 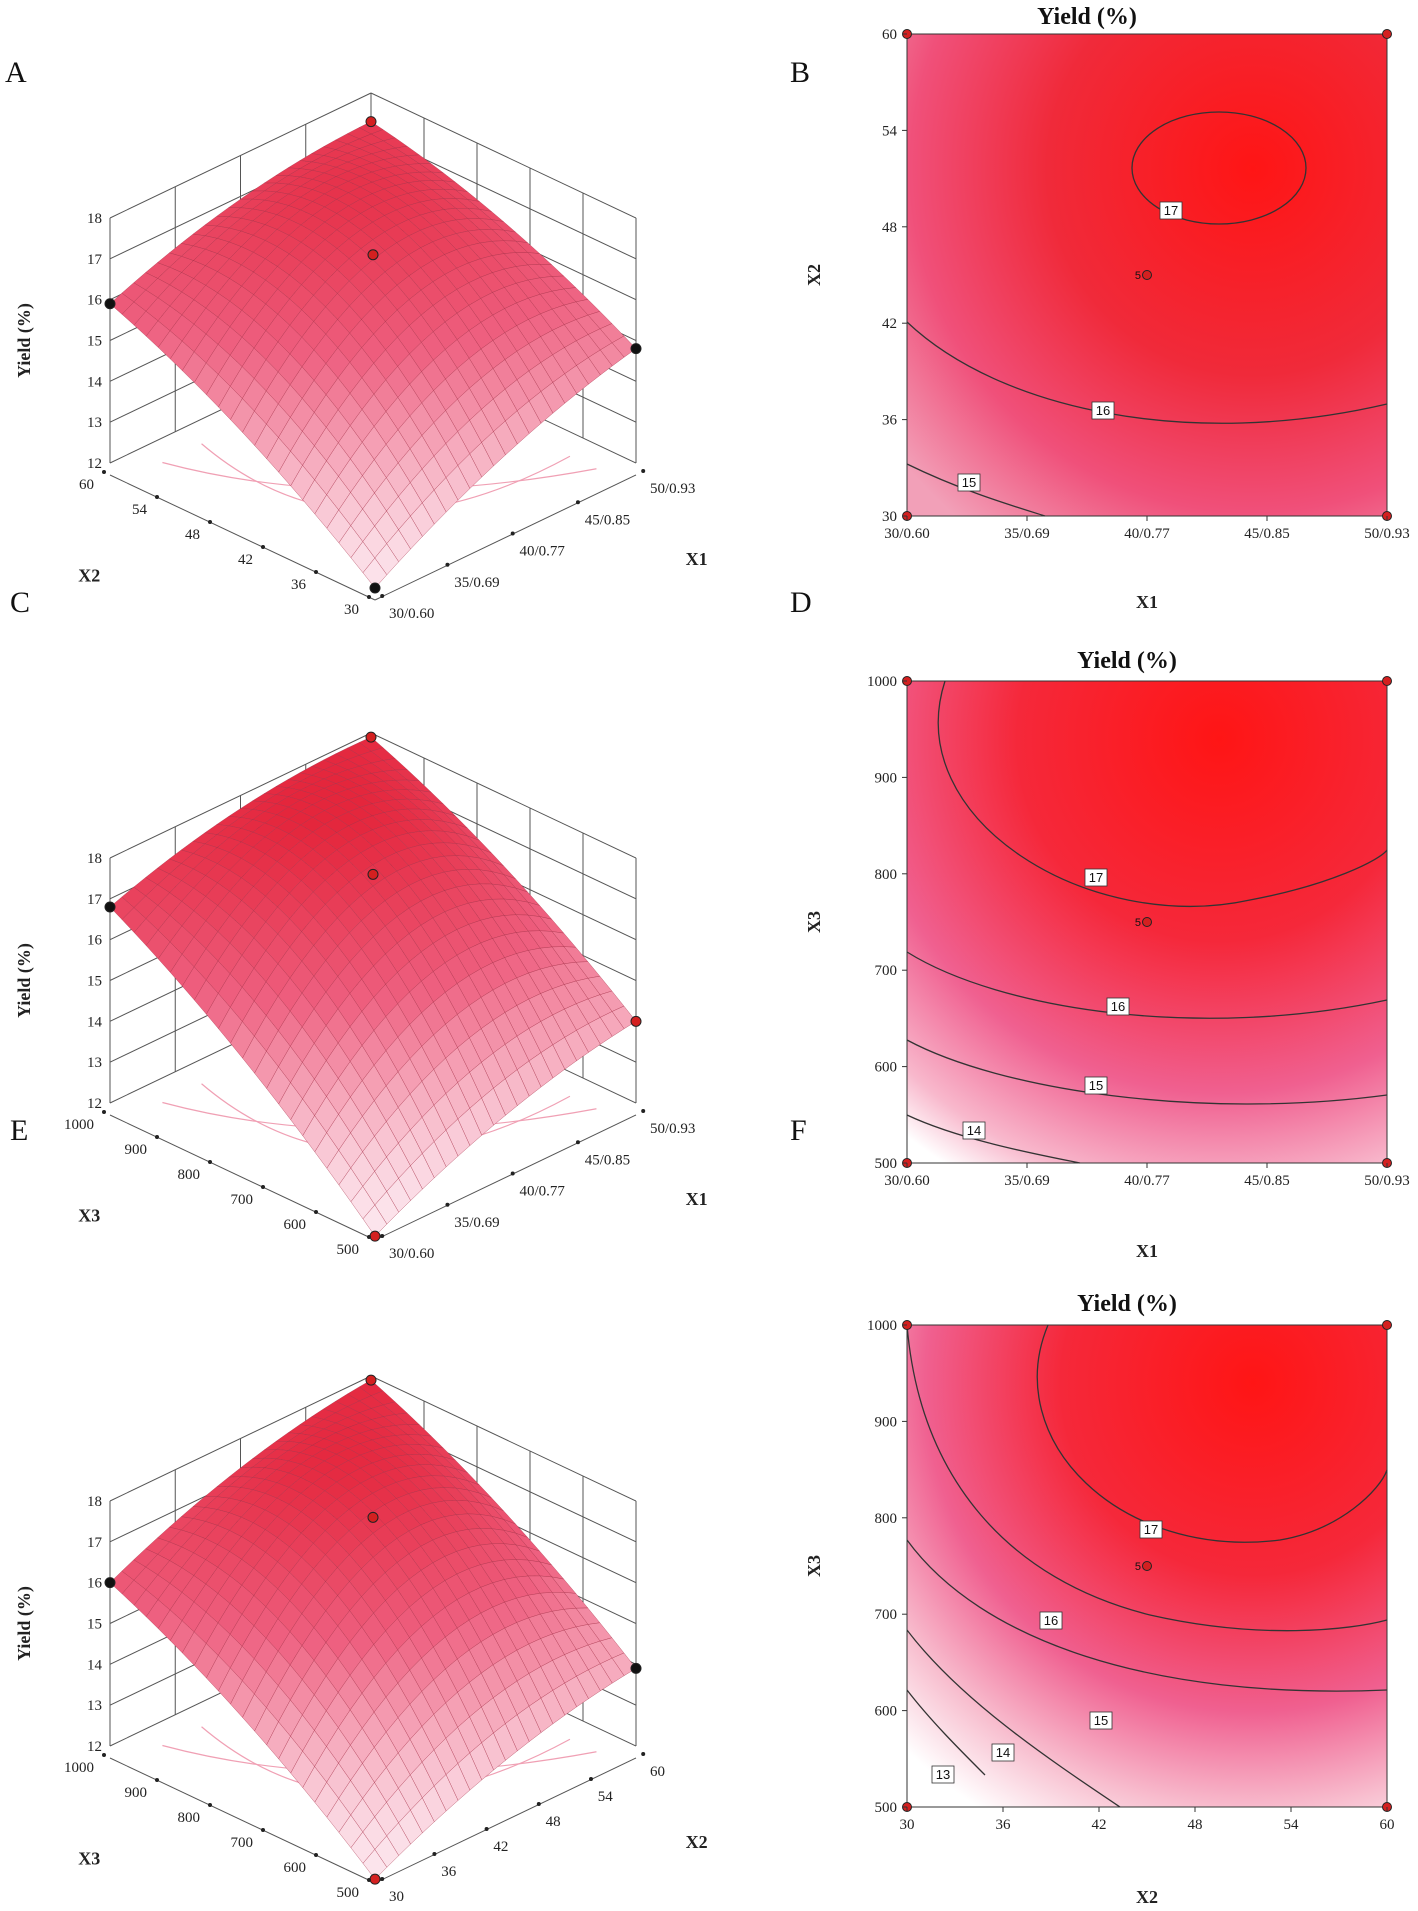 I want to click on svg-text: 17, so click(x=1151, y=1529).